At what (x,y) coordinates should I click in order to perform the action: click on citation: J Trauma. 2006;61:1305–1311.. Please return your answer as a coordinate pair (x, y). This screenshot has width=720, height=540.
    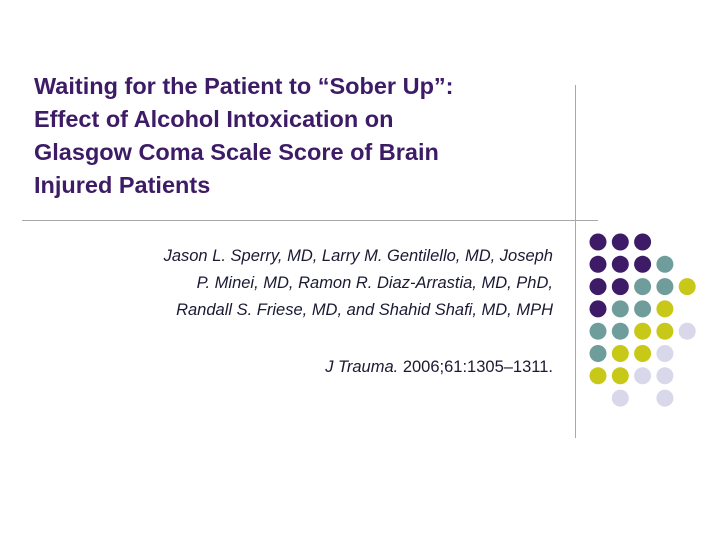
    Looking at the image, I should click on (406, 367).